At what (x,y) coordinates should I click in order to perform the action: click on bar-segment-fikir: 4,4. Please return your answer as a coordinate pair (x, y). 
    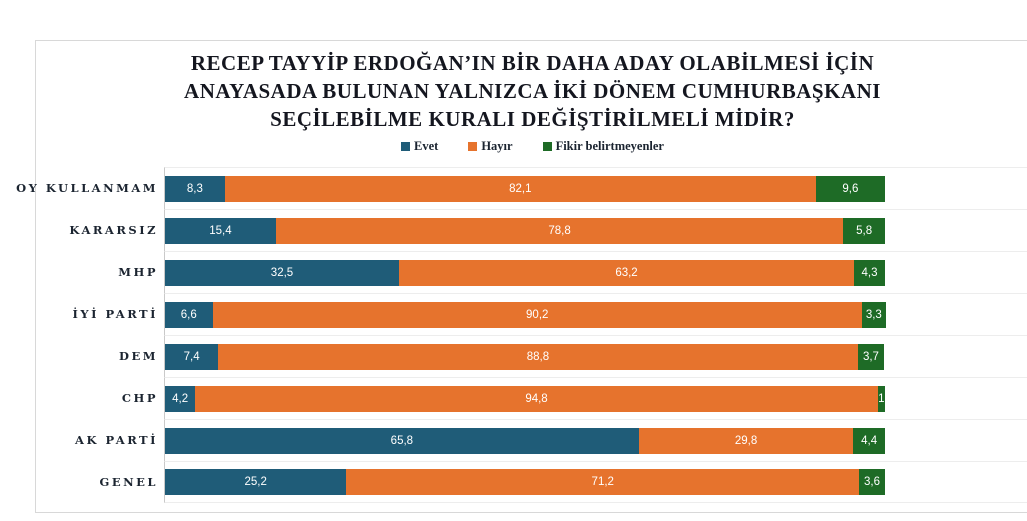
    Looking at the image, I should click on (869, 440).